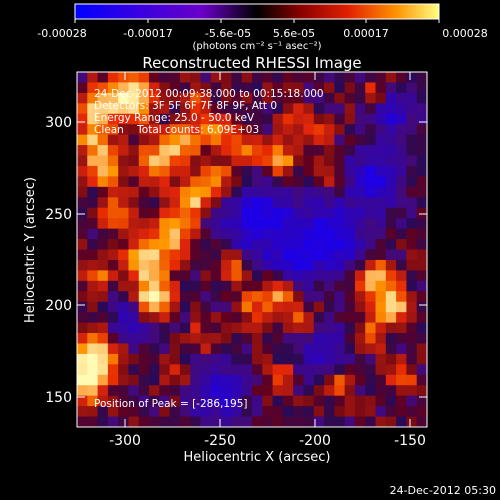  Describe the element at coordinates (147, 33) in the screenshot. I see `colorbar-tick-label: -0.00017` at that location.